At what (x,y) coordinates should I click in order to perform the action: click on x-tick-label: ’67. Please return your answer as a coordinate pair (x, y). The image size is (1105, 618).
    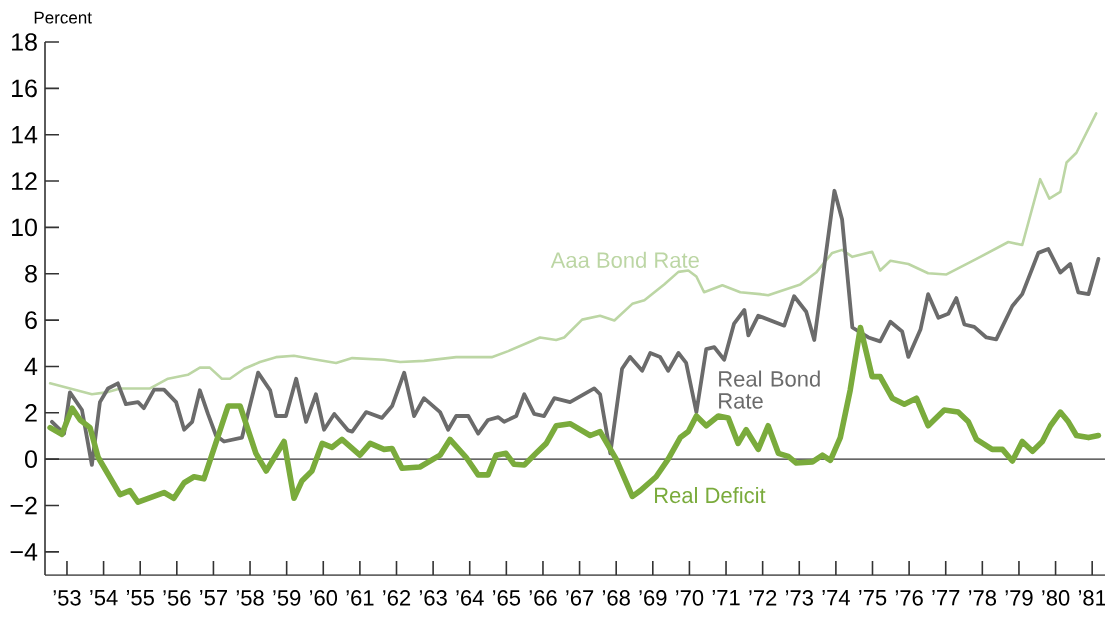
    Looking at the image, I should click on (580, 598).